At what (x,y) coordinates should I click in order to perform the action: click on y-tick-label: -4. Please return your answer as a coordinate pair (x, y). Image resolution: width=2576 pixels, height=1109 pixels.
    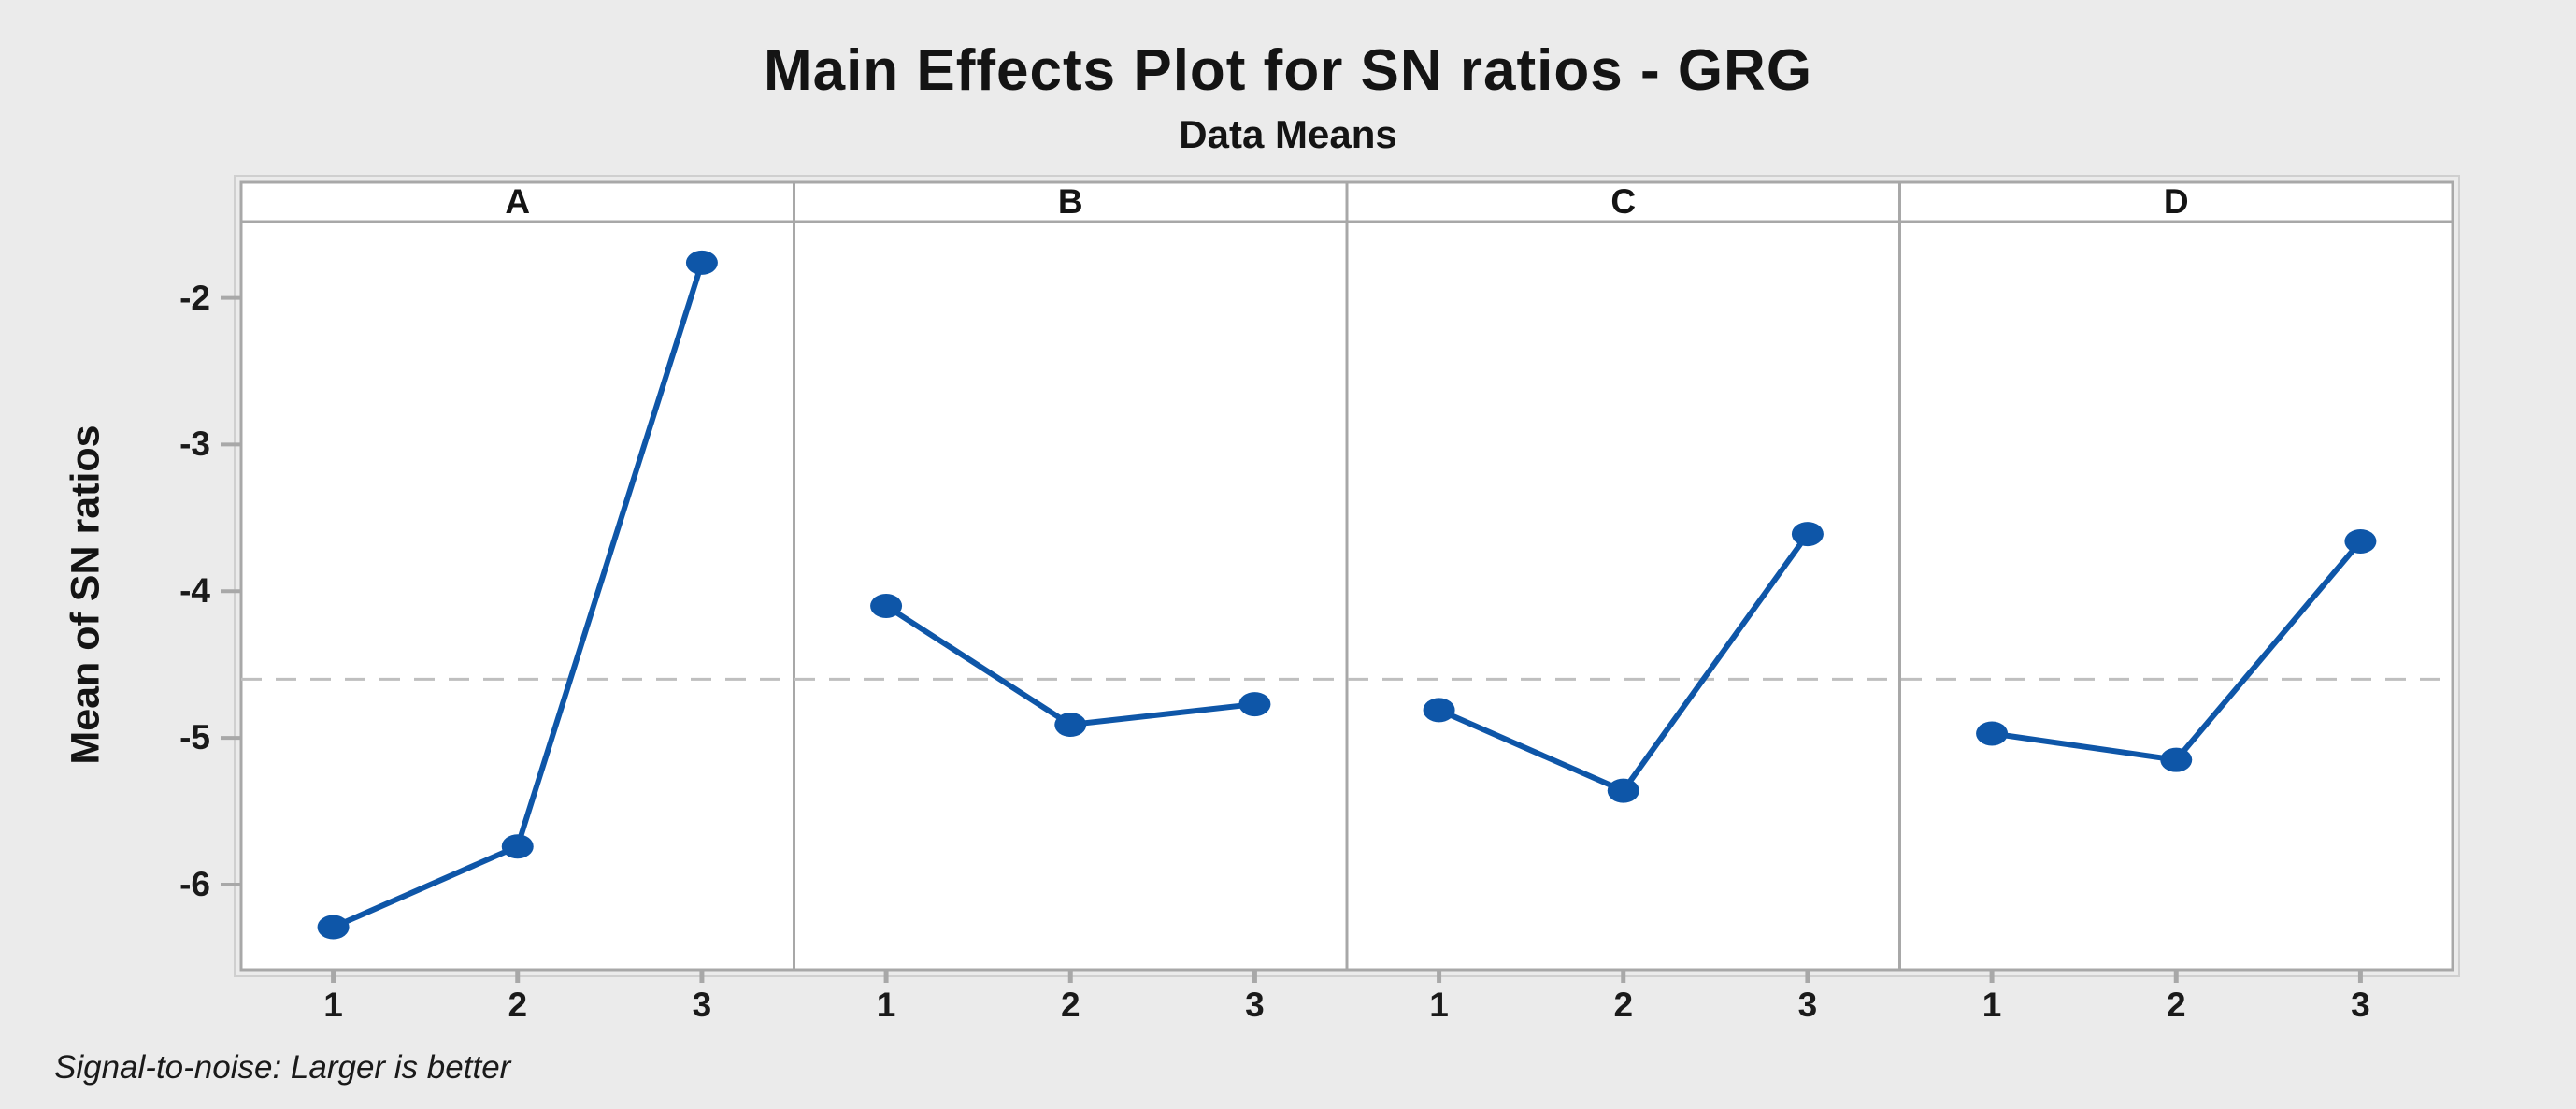
    Looking at the image, I should click on (194, 591).